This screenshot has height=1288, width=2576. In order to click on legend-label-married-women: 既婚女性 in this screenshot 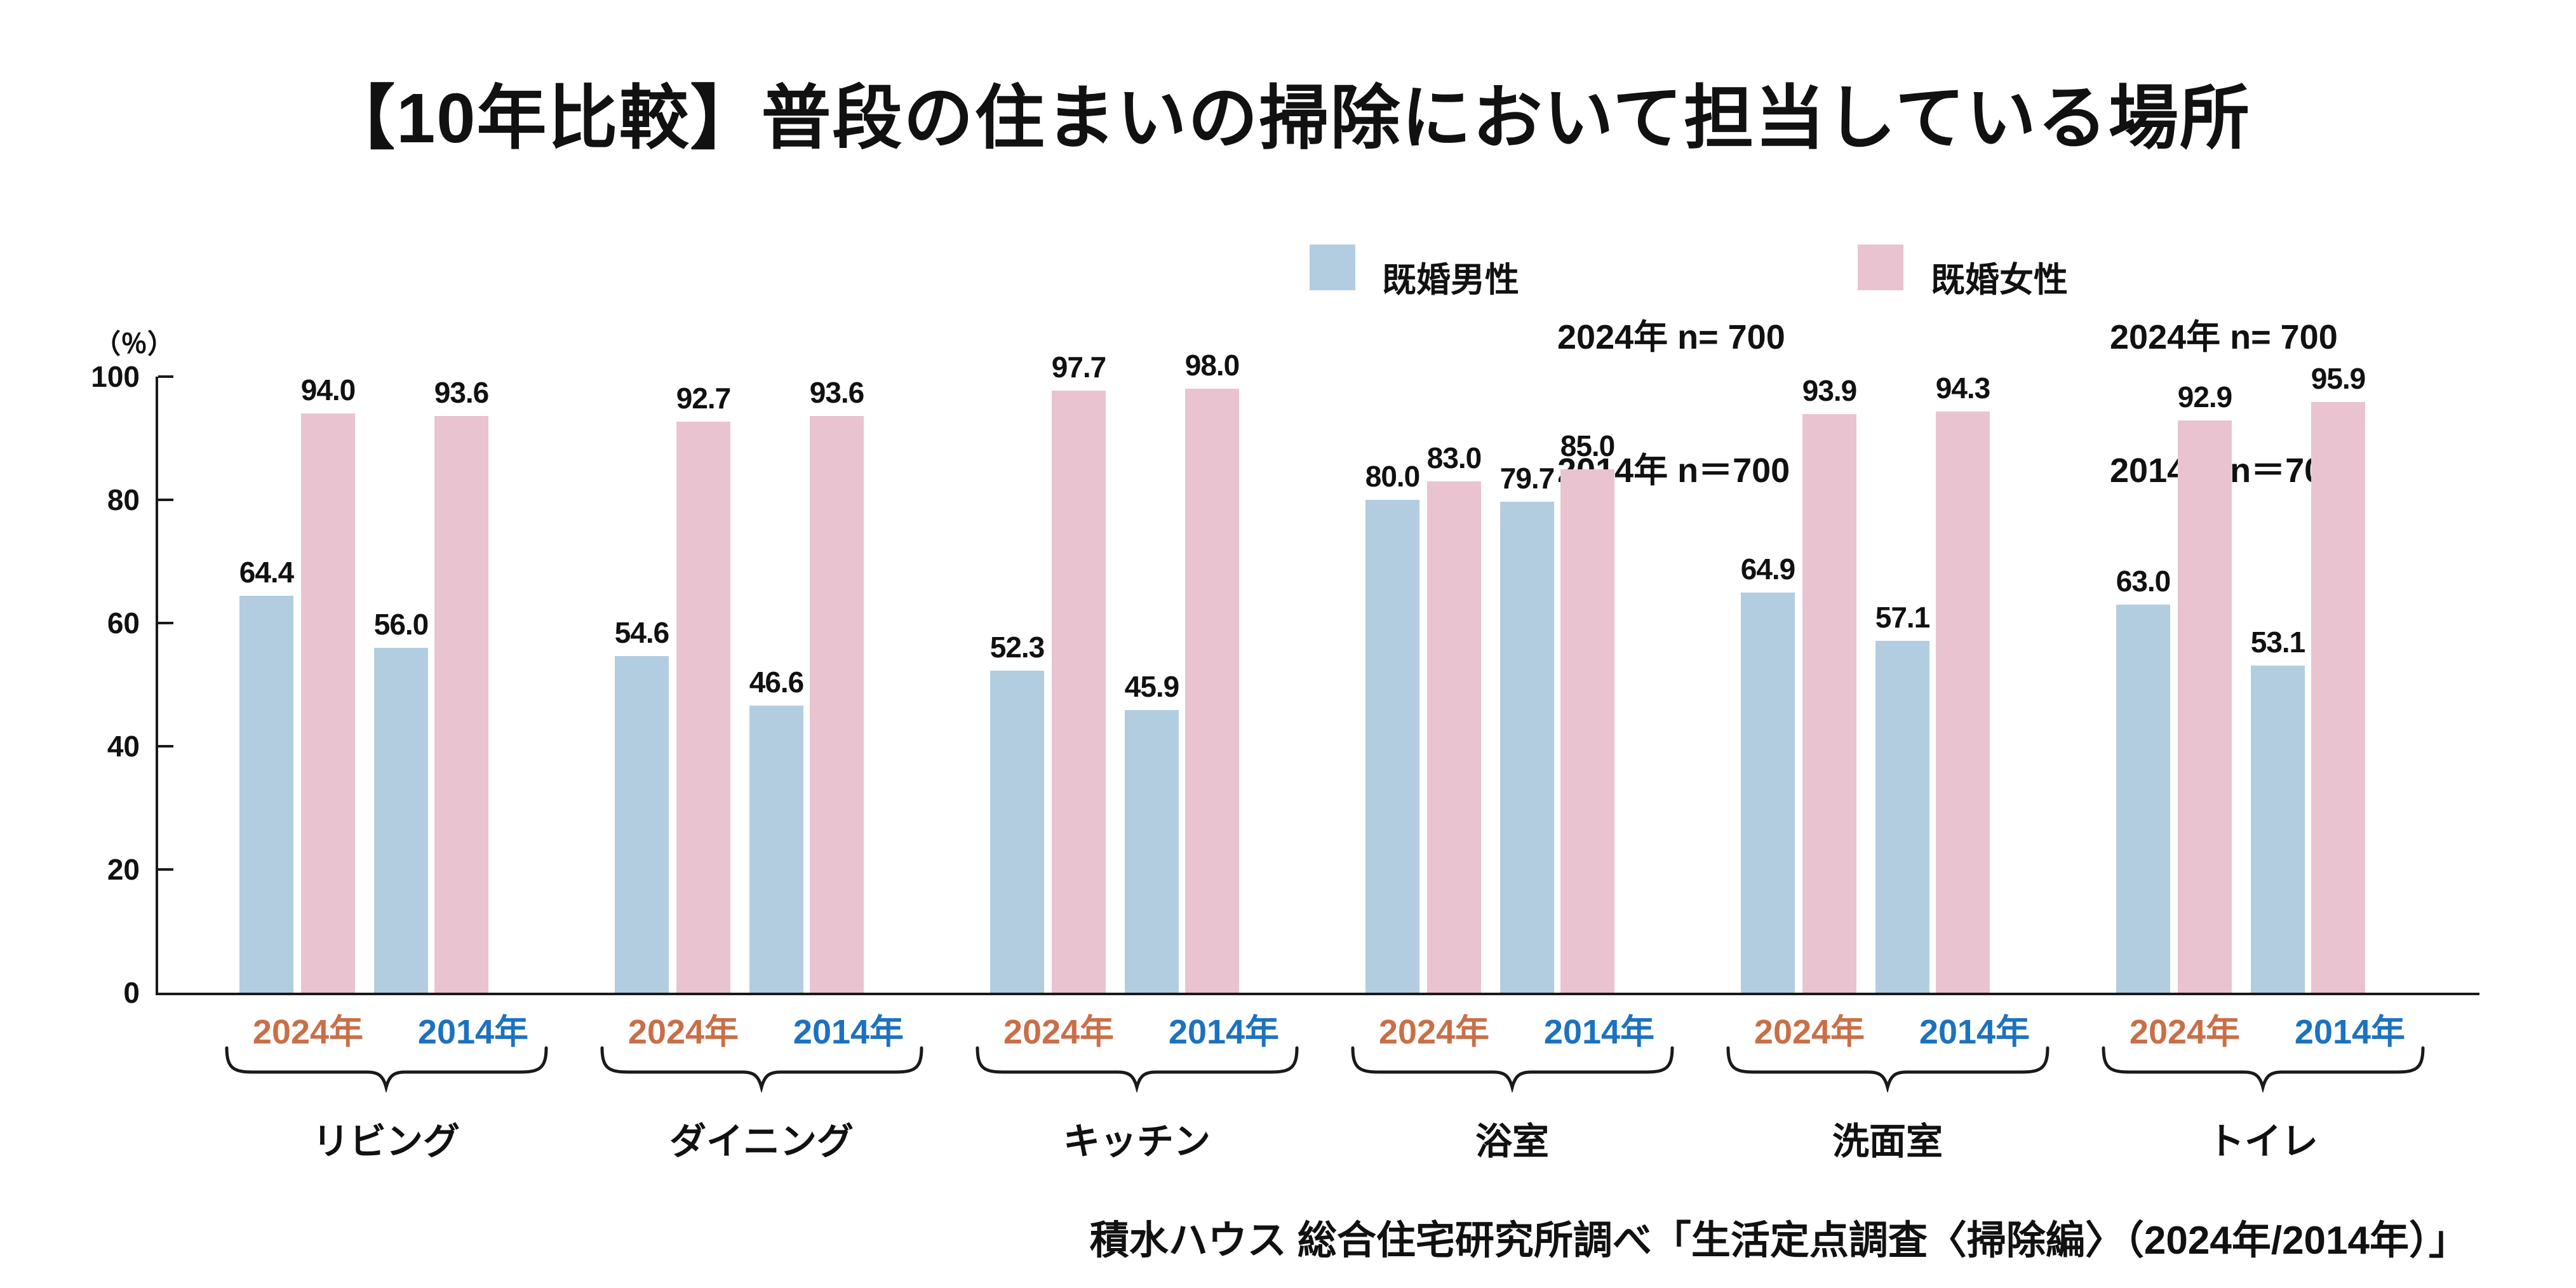, I will do `click(1999, 280)`.